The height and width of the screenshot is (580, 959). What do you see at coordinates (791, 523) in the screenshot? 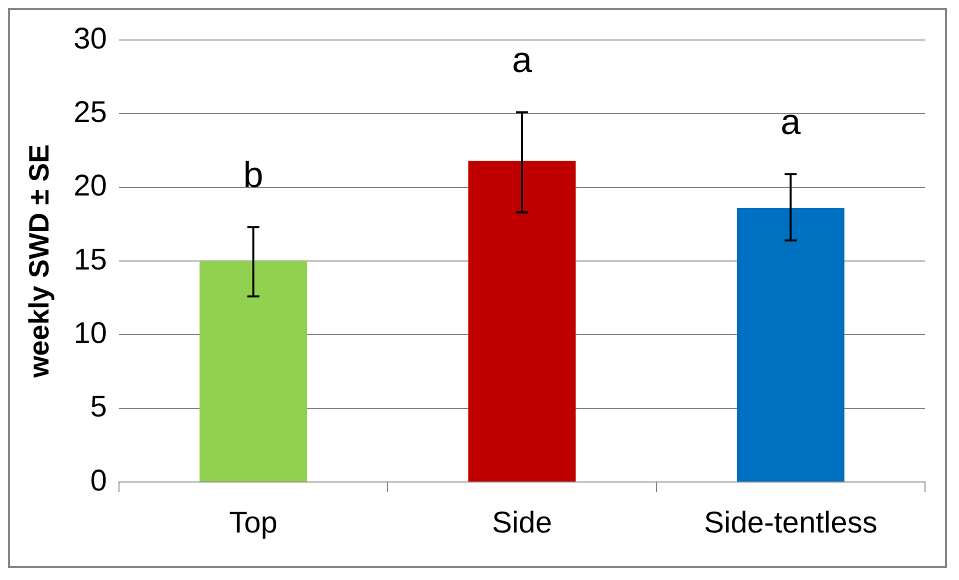
I see `x-tick-label: Side-tentless` at bounding box center [791, 523].